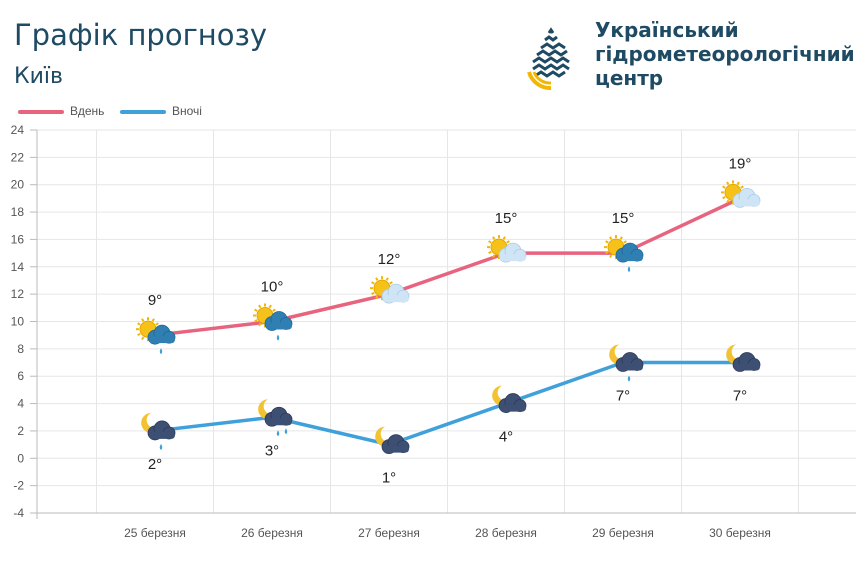 This screenshot has width=863, height=569. What do you see at coordinates (20, 404) in the screenshot?
I see `y-tick-label: 4` at bounding box center [20, 404].